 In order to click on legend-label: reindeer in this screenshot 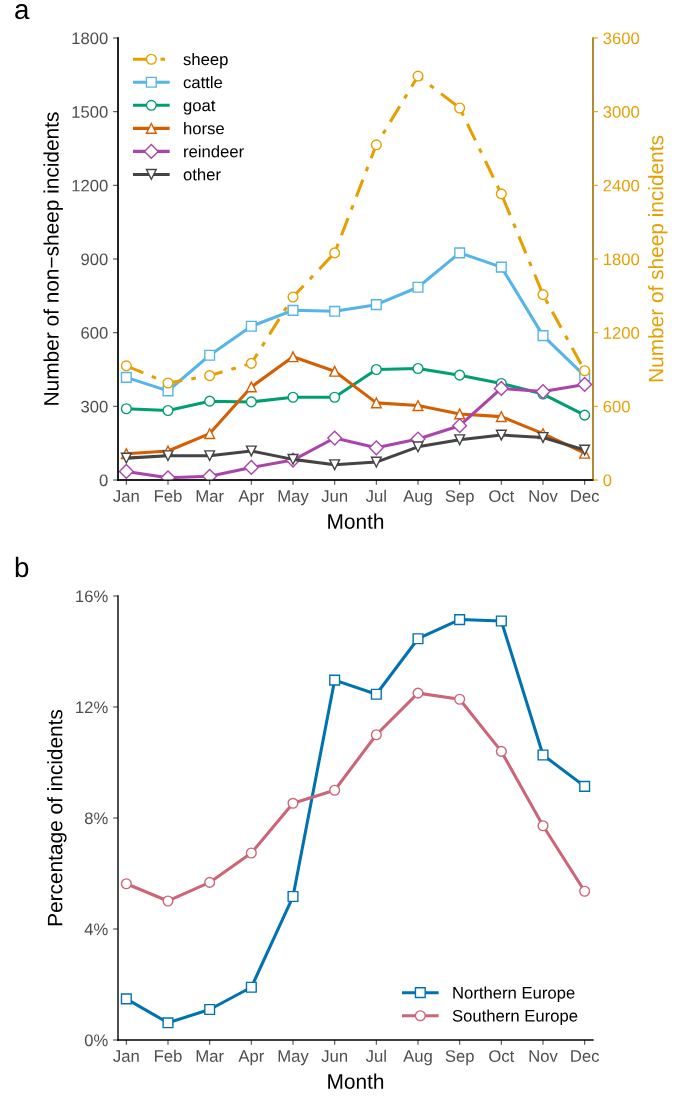, I will do `click(214, 151)`.